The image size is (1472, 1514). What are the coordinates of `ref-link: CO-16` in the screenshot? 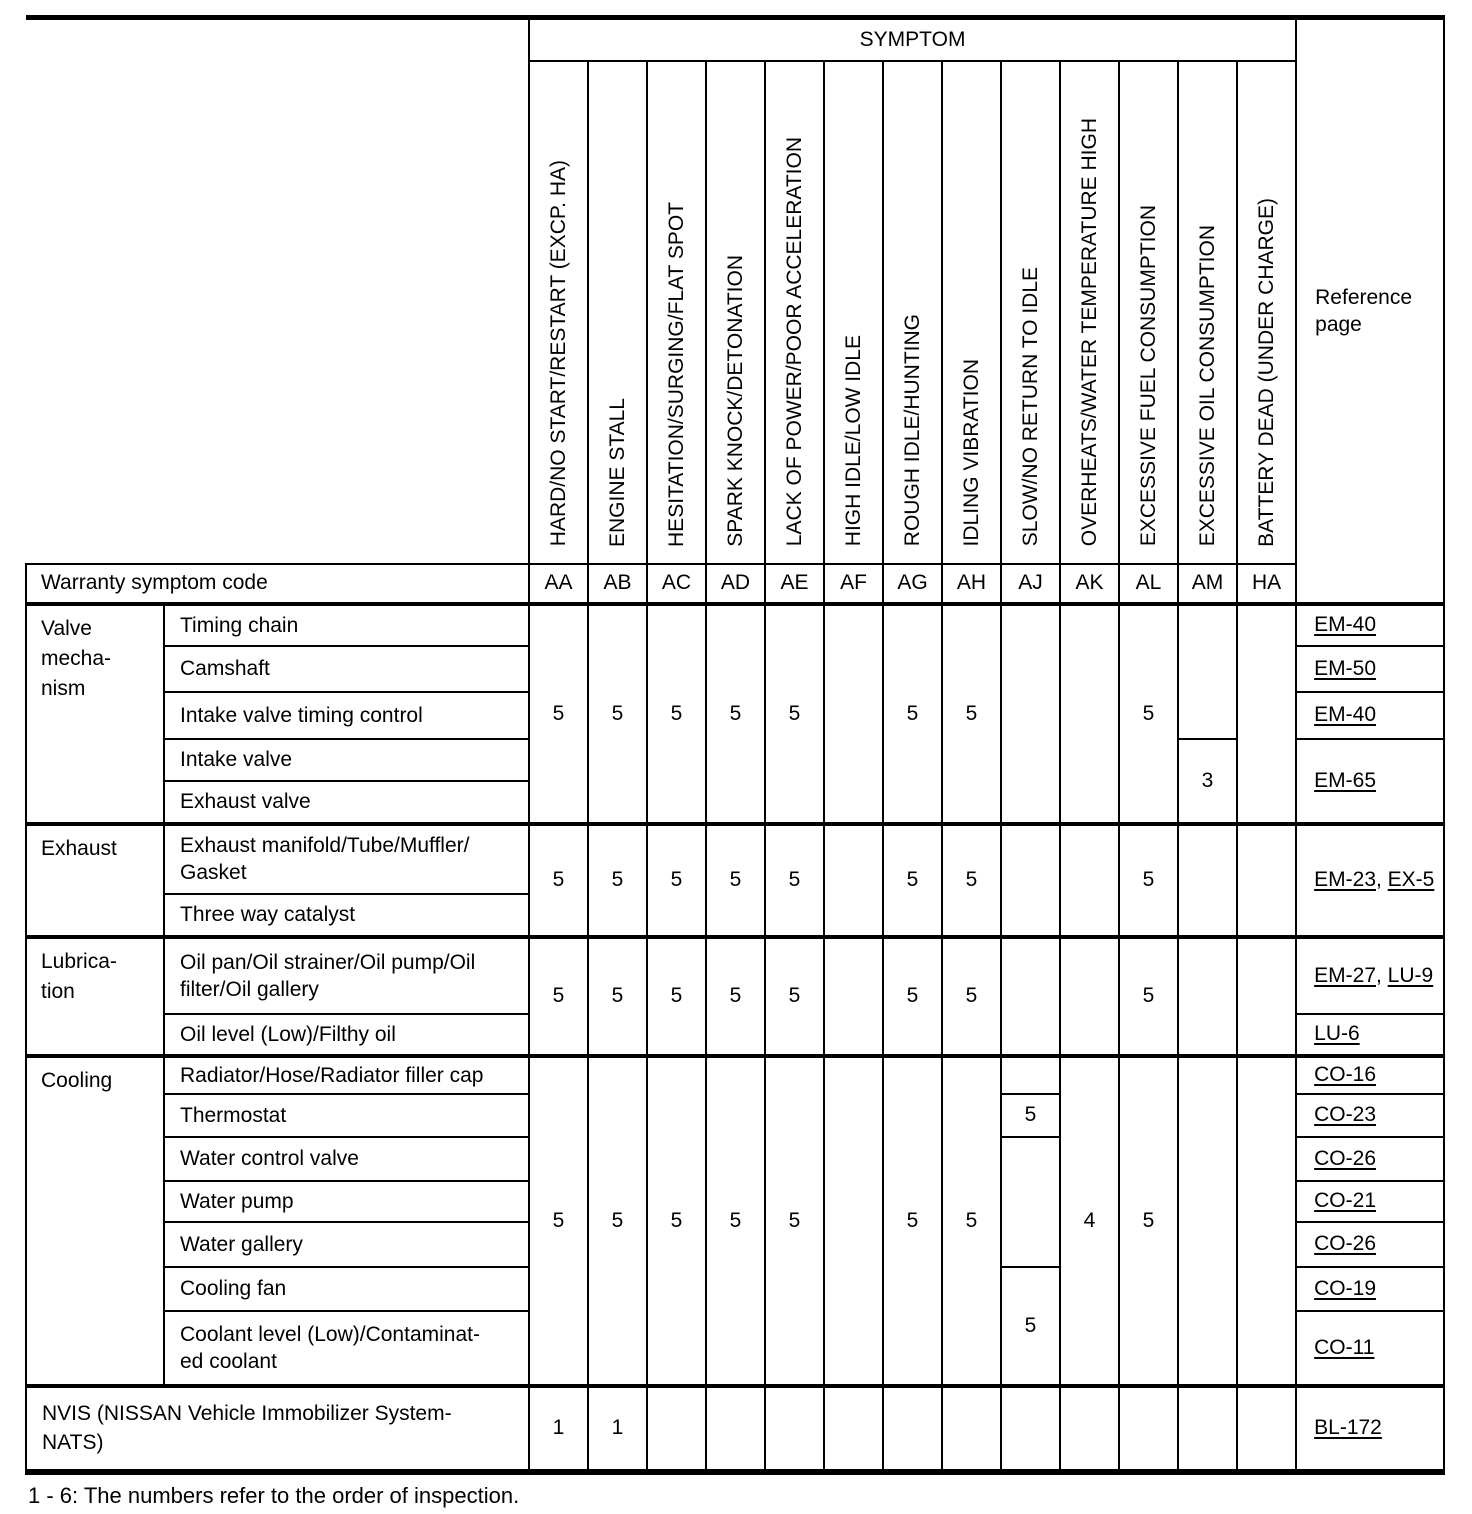 It's located at (1345, 1074).